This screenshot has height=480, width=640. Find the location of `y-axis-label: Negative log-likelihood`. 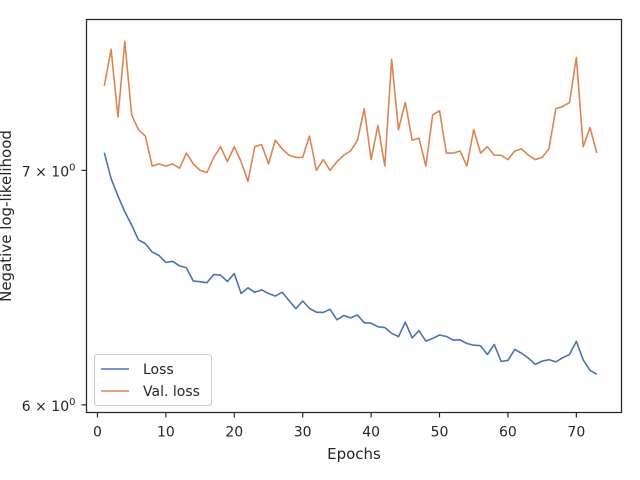

y-axis-label: Negative log-likelihood is located at coordinates (7, 216).